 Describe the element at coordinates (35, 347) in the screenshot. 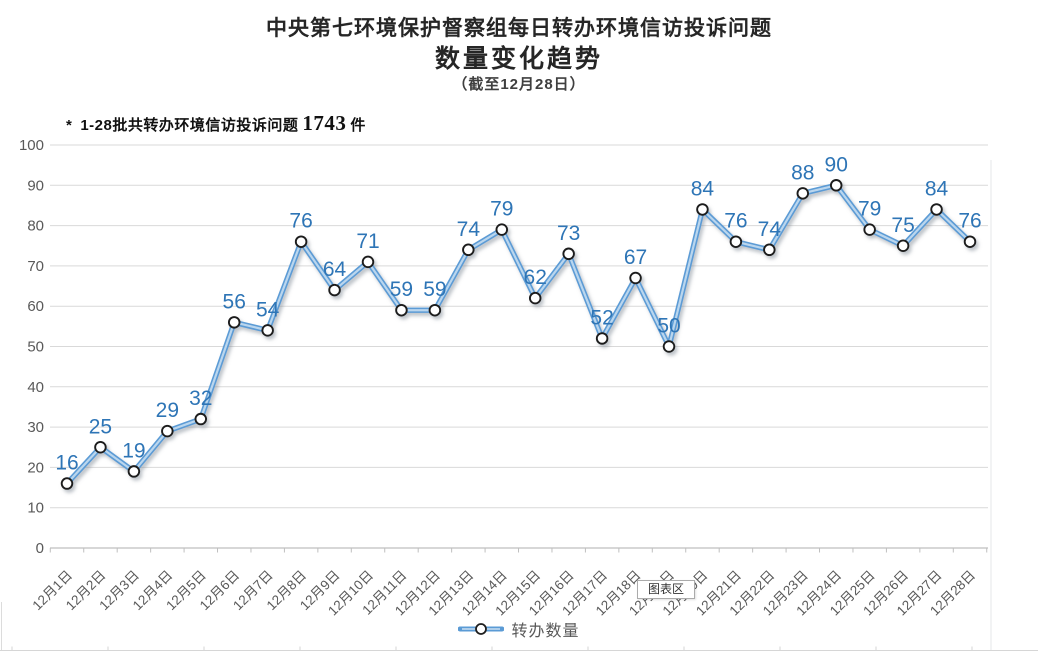

I see `y-axis-tick-label: 50` at that location.